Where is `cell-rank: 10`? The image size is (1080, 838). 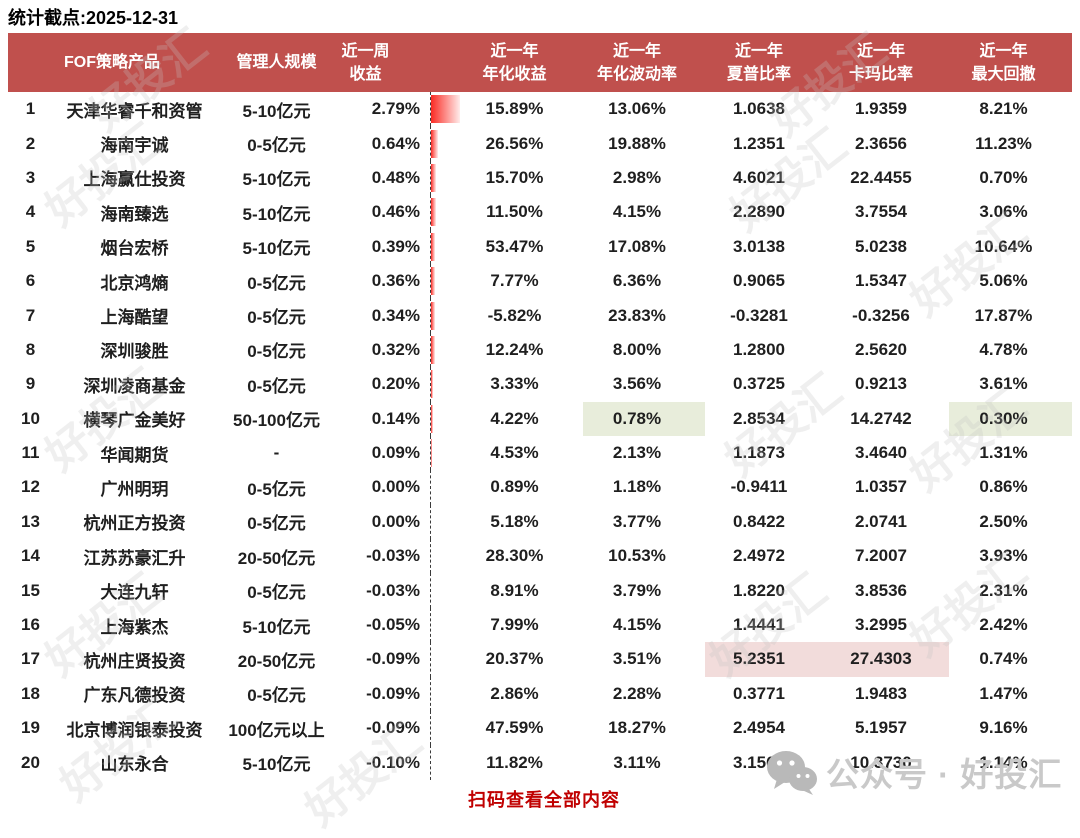 cell-rank: 10 is located at coordinates (30, 418).